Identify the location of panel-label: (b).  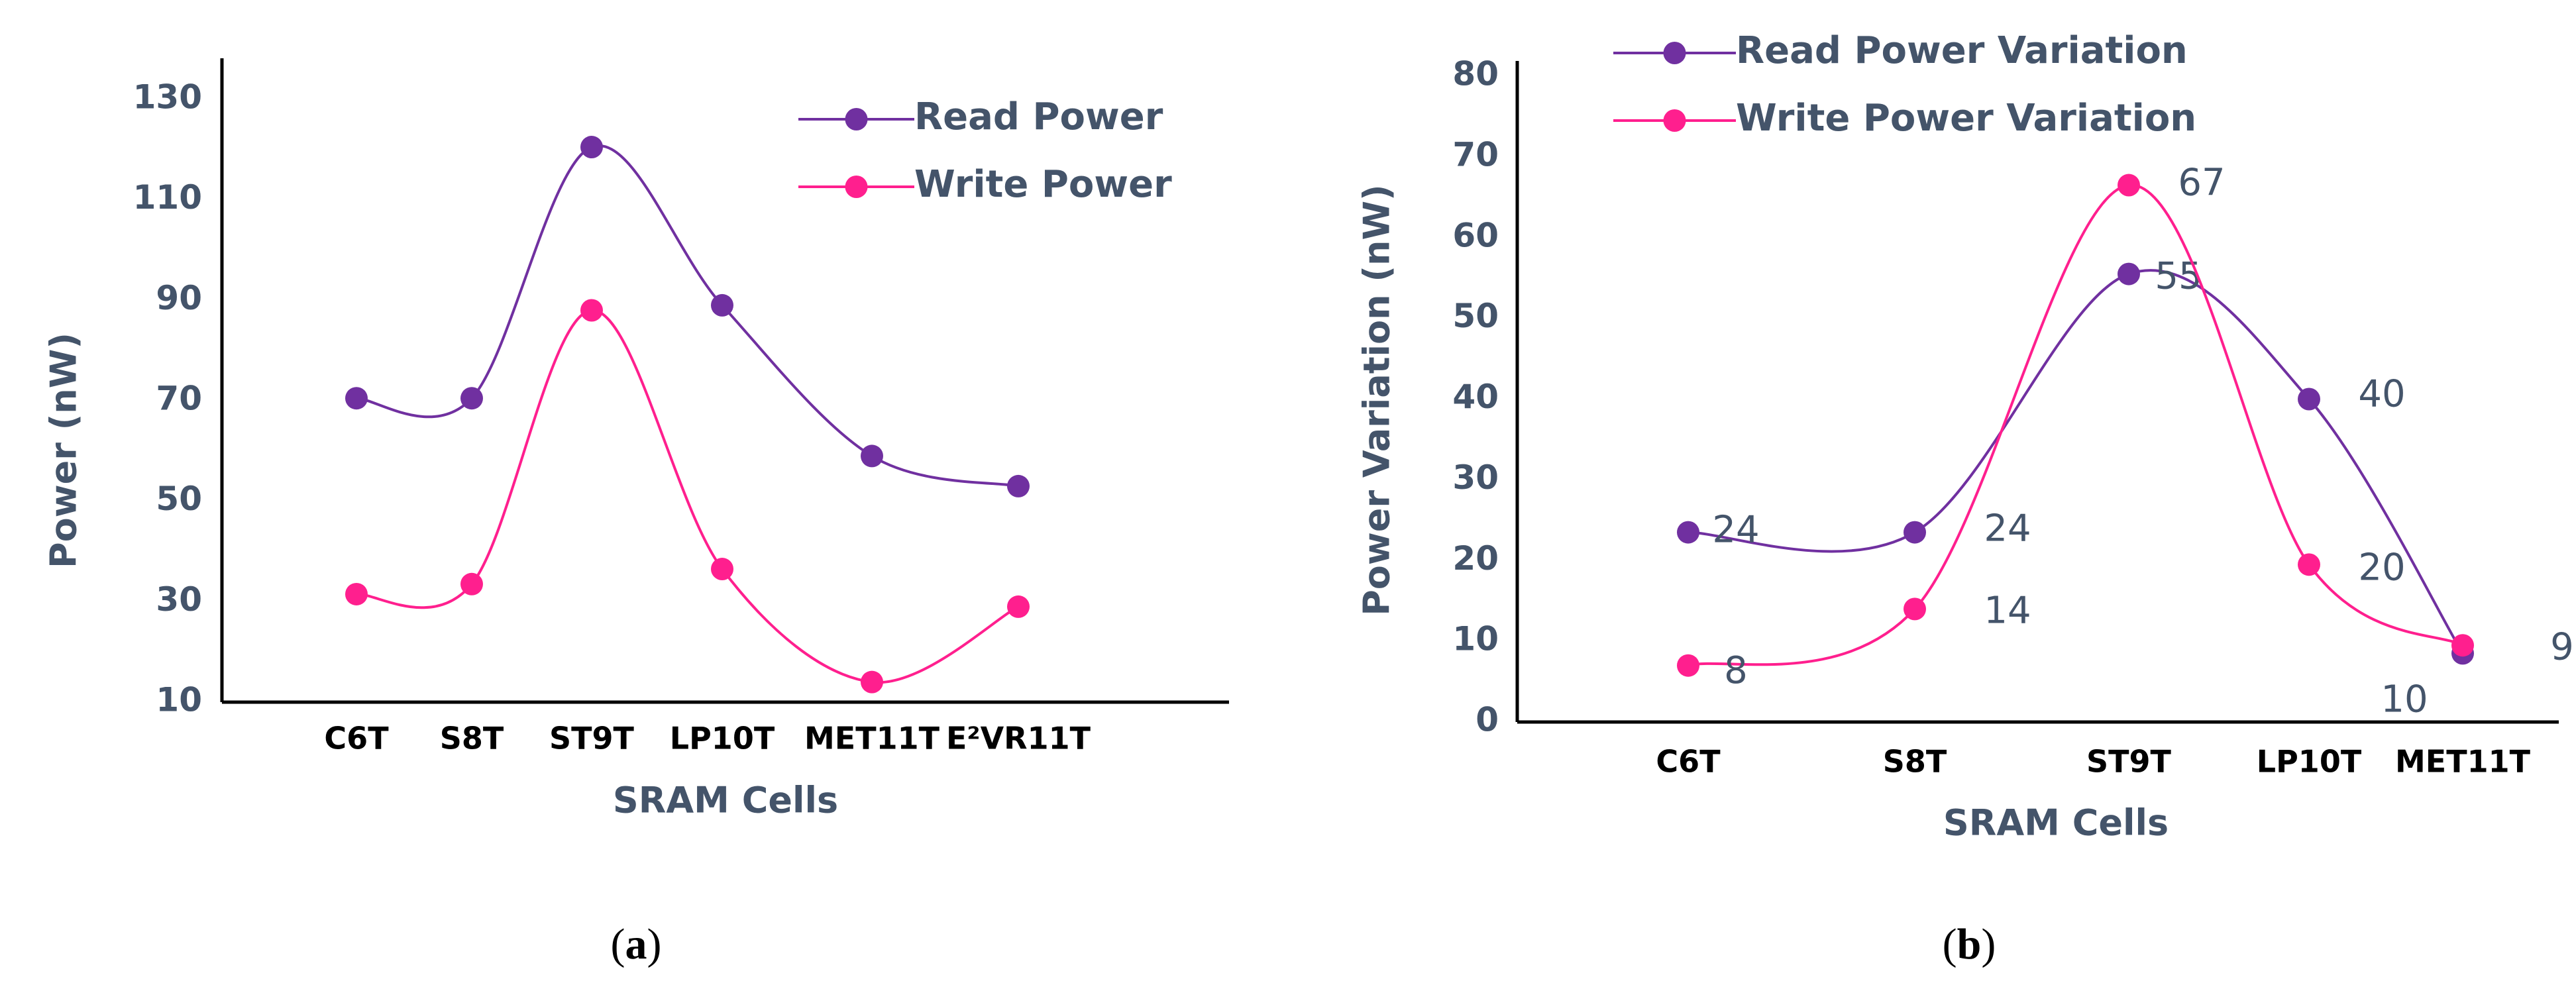
(1970, 944).